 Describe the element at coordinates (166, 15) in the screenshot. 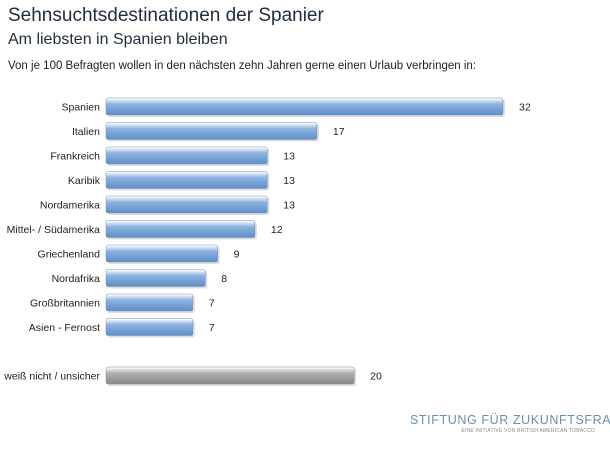

I see `chart-title: Sehnsuchtsdestinationen der Spanier` at that location.